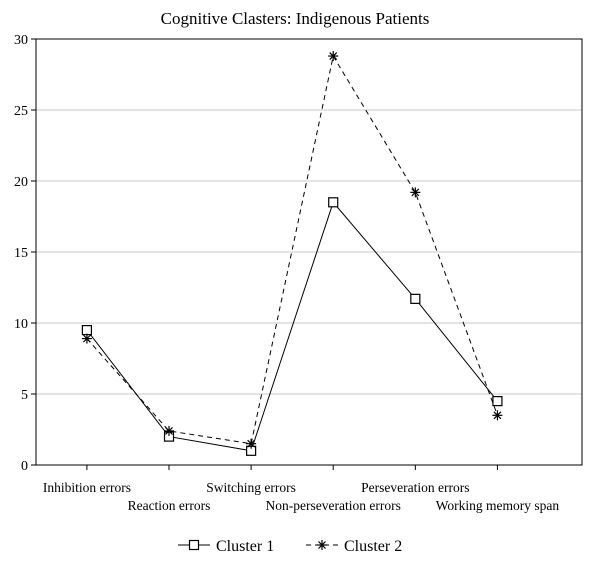 The height and width of the screenshot is (562, 590). Describe the element at coordinates (21, 40) in the screenshot. I see `y-tick-label: 30` at that location.